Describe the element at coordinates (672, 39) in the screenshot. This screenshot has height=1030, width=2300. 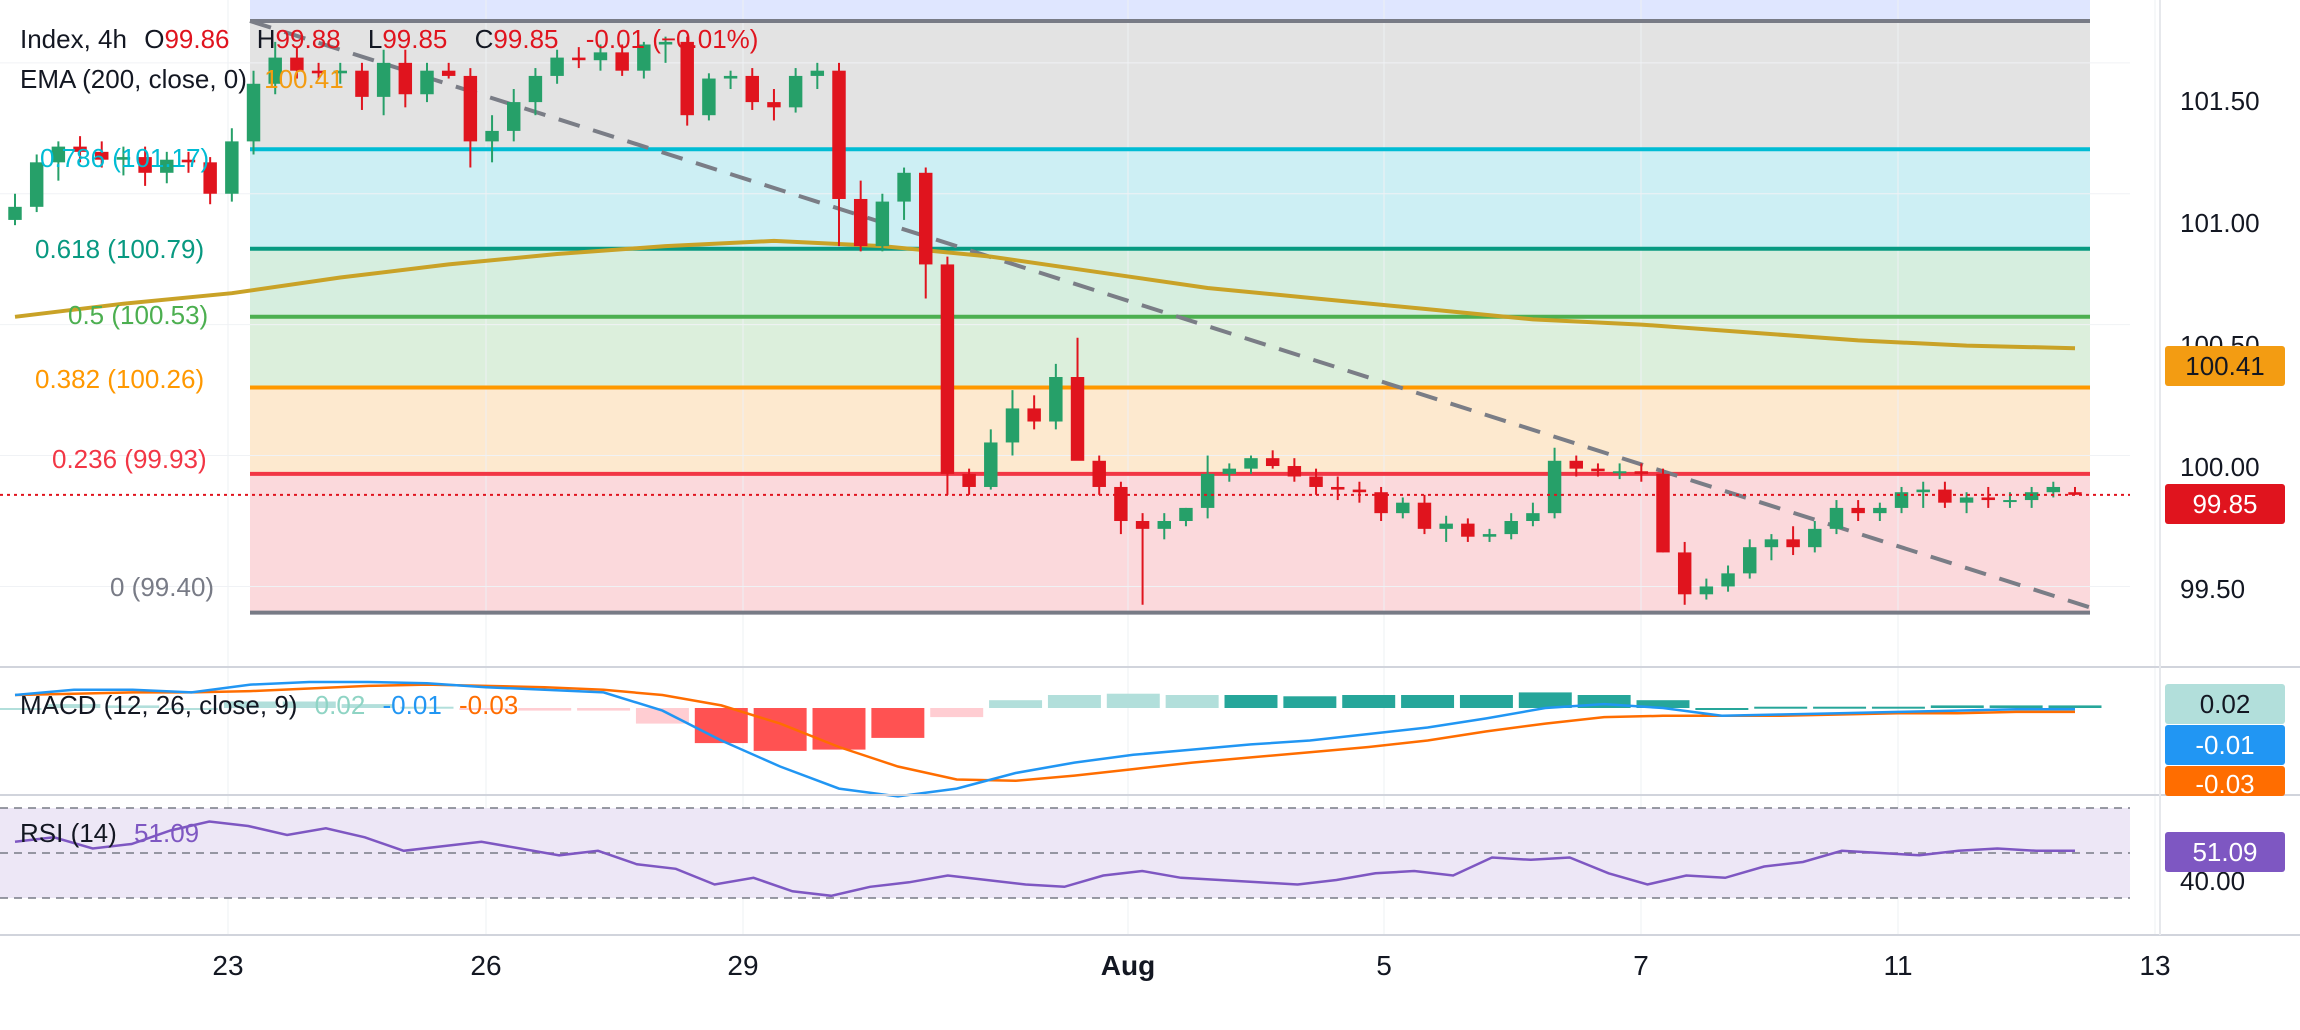
I see `change-value: -0.01 (−0.01%)` at that location.